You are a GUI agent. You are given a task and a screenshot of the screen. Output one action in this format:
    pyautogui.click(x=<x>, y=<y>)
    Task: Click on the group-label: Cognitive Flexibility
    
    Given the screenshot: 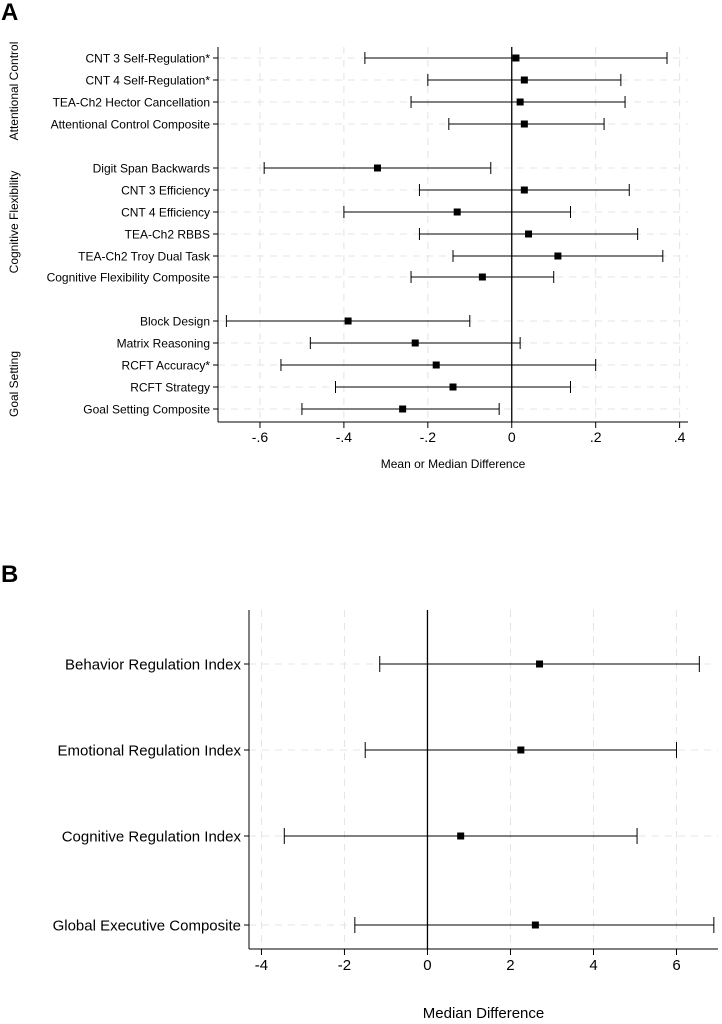 What is the action you would take?
    pyautogui.click(x=14, y=222)
    